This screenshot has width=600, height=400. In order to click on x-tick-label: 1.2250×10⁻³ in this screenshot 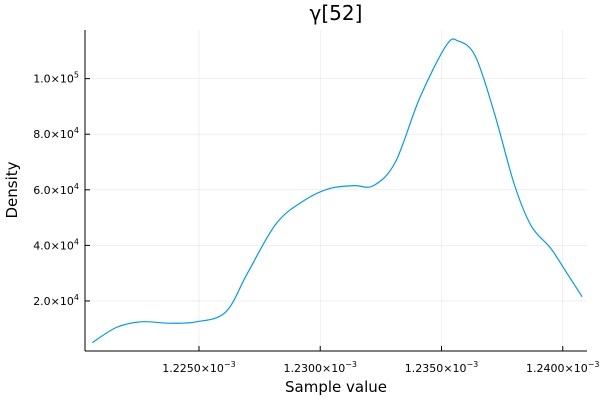, I will do `click(199, 367)`.